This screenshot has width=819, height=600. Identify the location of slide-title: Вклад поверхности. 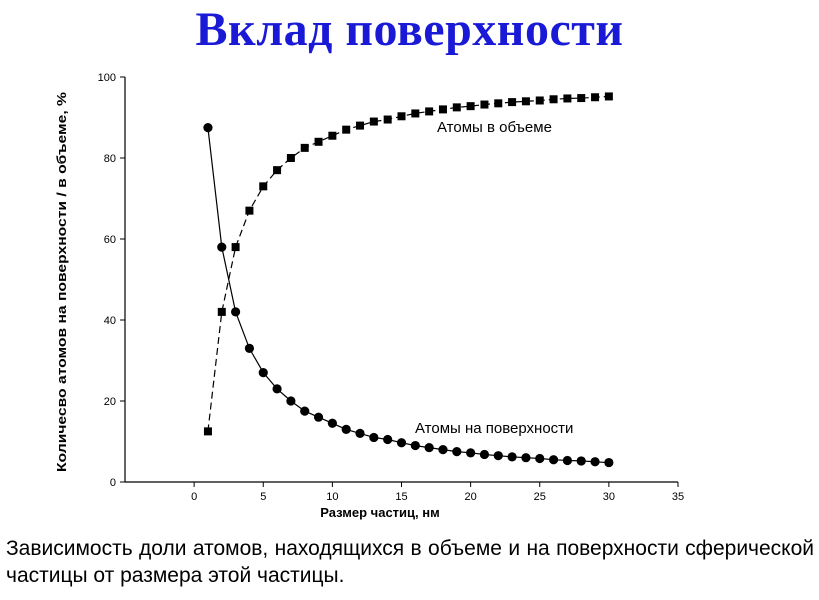
(409, 29).